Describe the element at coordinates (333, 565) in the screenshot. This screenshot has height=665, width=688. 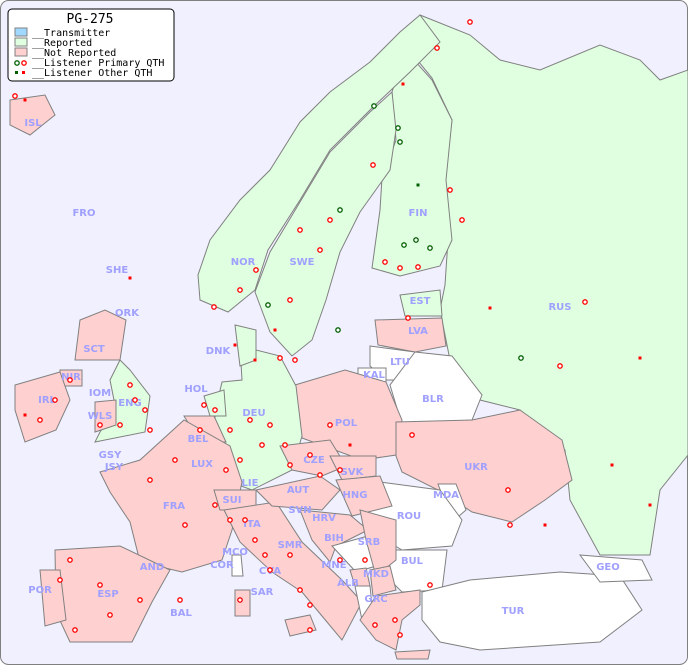
I see `label-mne: MNE` at that location.